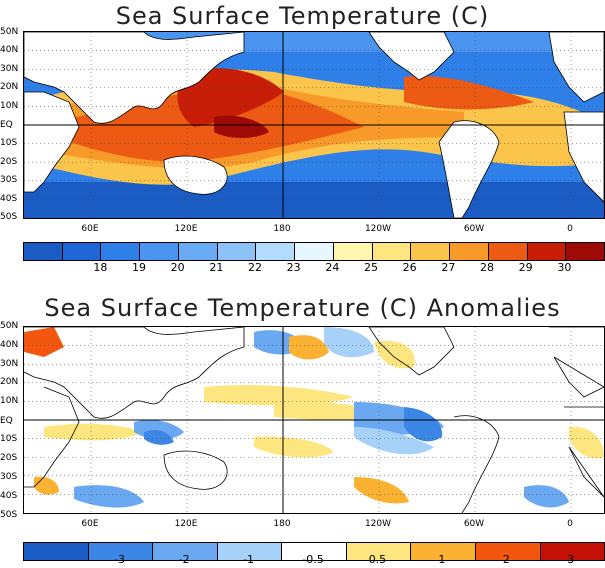 The height and width of the screenshot is (568, 605). What do you see at coordinates (442, 559) in the screenshot?
I see `colorbar-label: 1` at bounding box center [442, 559].